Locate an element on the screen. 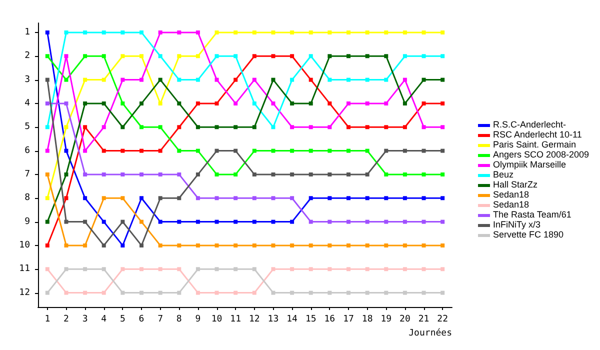 The width and height of the screenshot is (600, 350). y-tick-label: 3 is located at coordinates (27, 79).